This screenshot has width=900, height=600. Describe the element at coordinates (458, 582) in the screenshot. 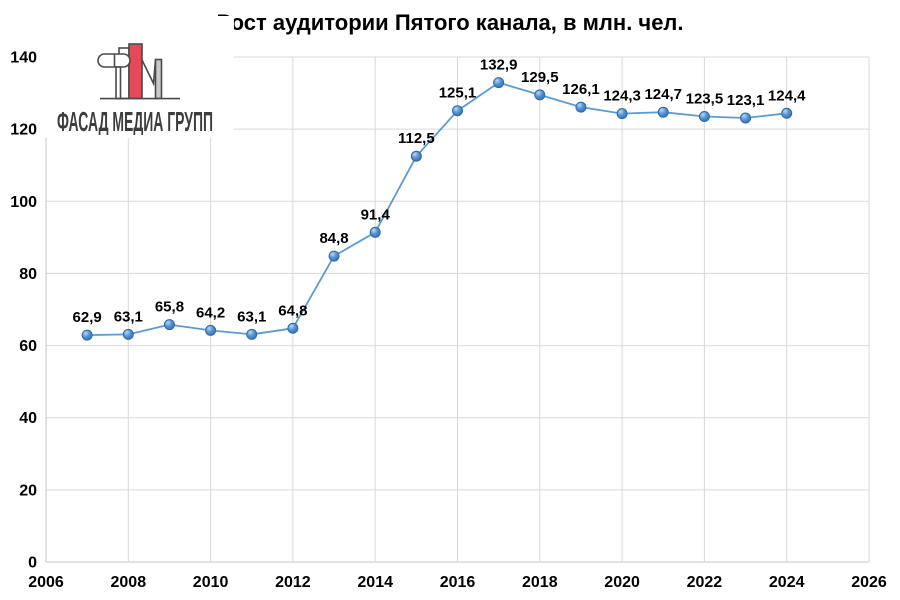

I see `x-tick-label: 2016` at that location.